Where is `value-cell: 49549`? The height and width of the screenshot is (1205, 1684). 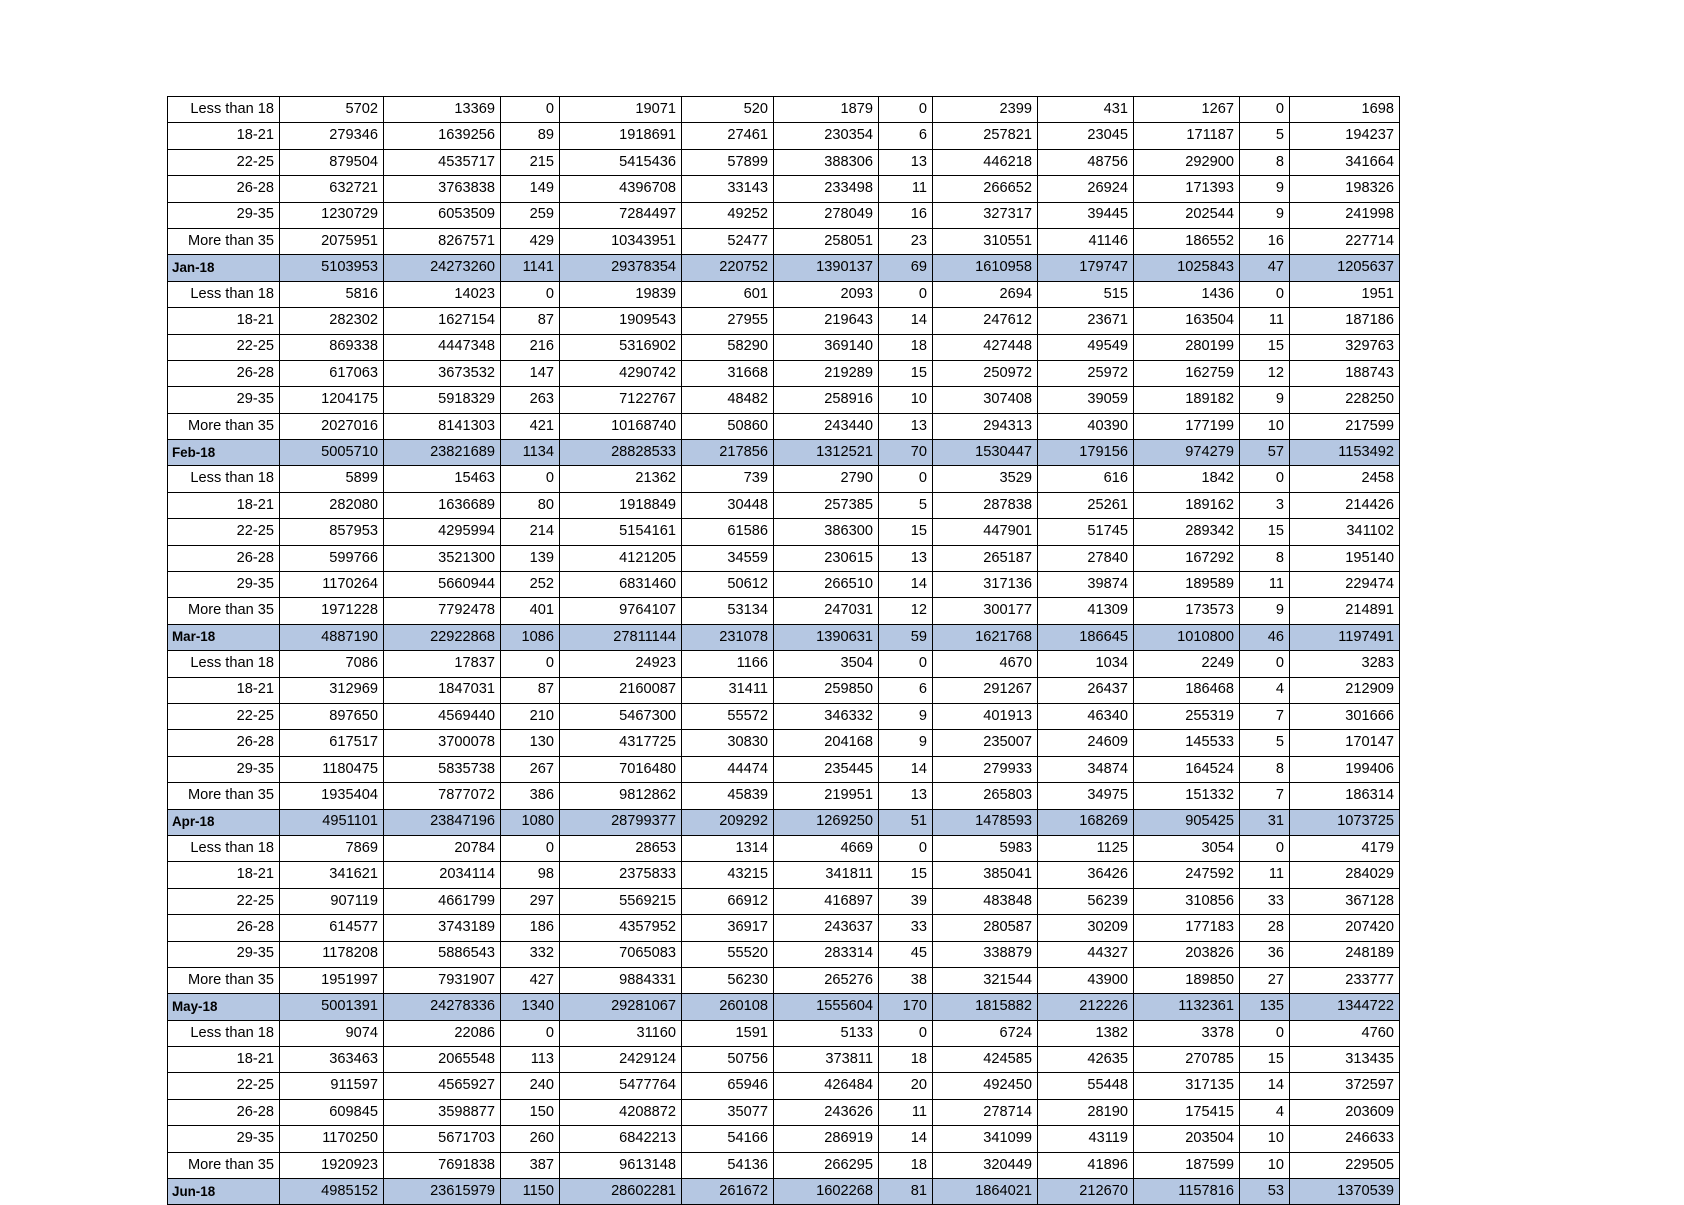 value-cell: 49549 is located at coordinates (1085, 347).